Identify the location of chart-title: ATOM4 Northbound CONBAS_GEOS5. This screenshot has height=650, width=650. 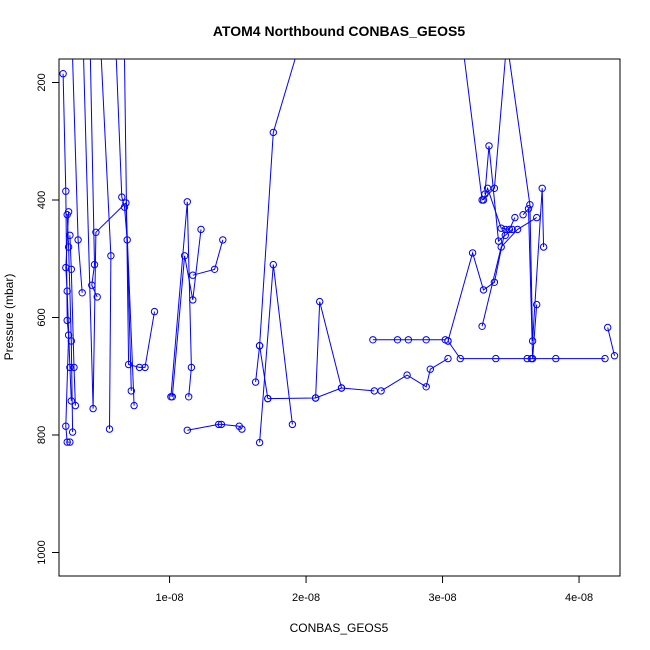
(339, 31).